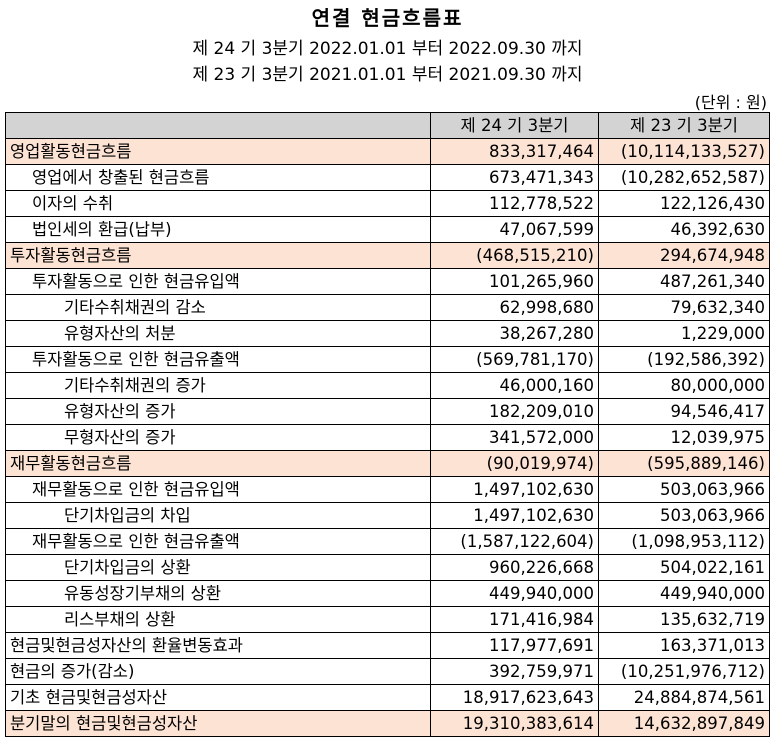  I want to click on row-prior: 294,674,948, so click(684, 255).